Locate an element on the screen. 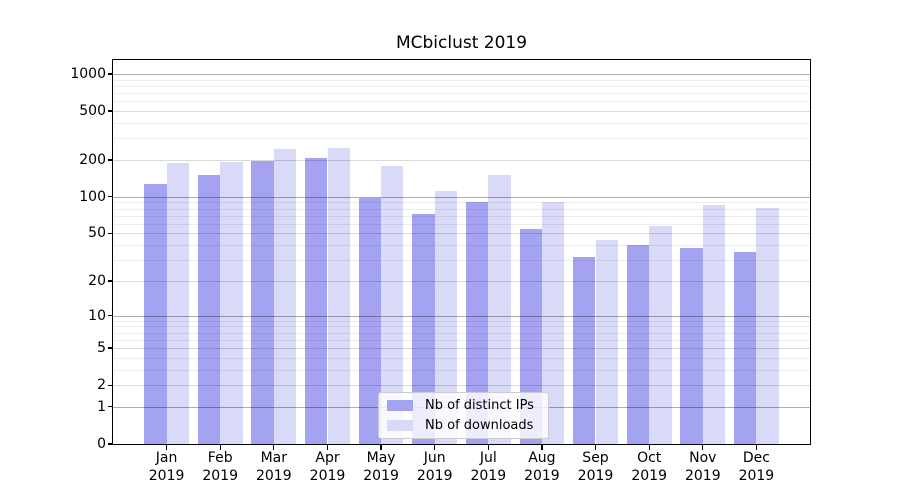 The width and height of the screenshot is (900, 500). xtick-mark-jun is located at coordinates (435, 447).